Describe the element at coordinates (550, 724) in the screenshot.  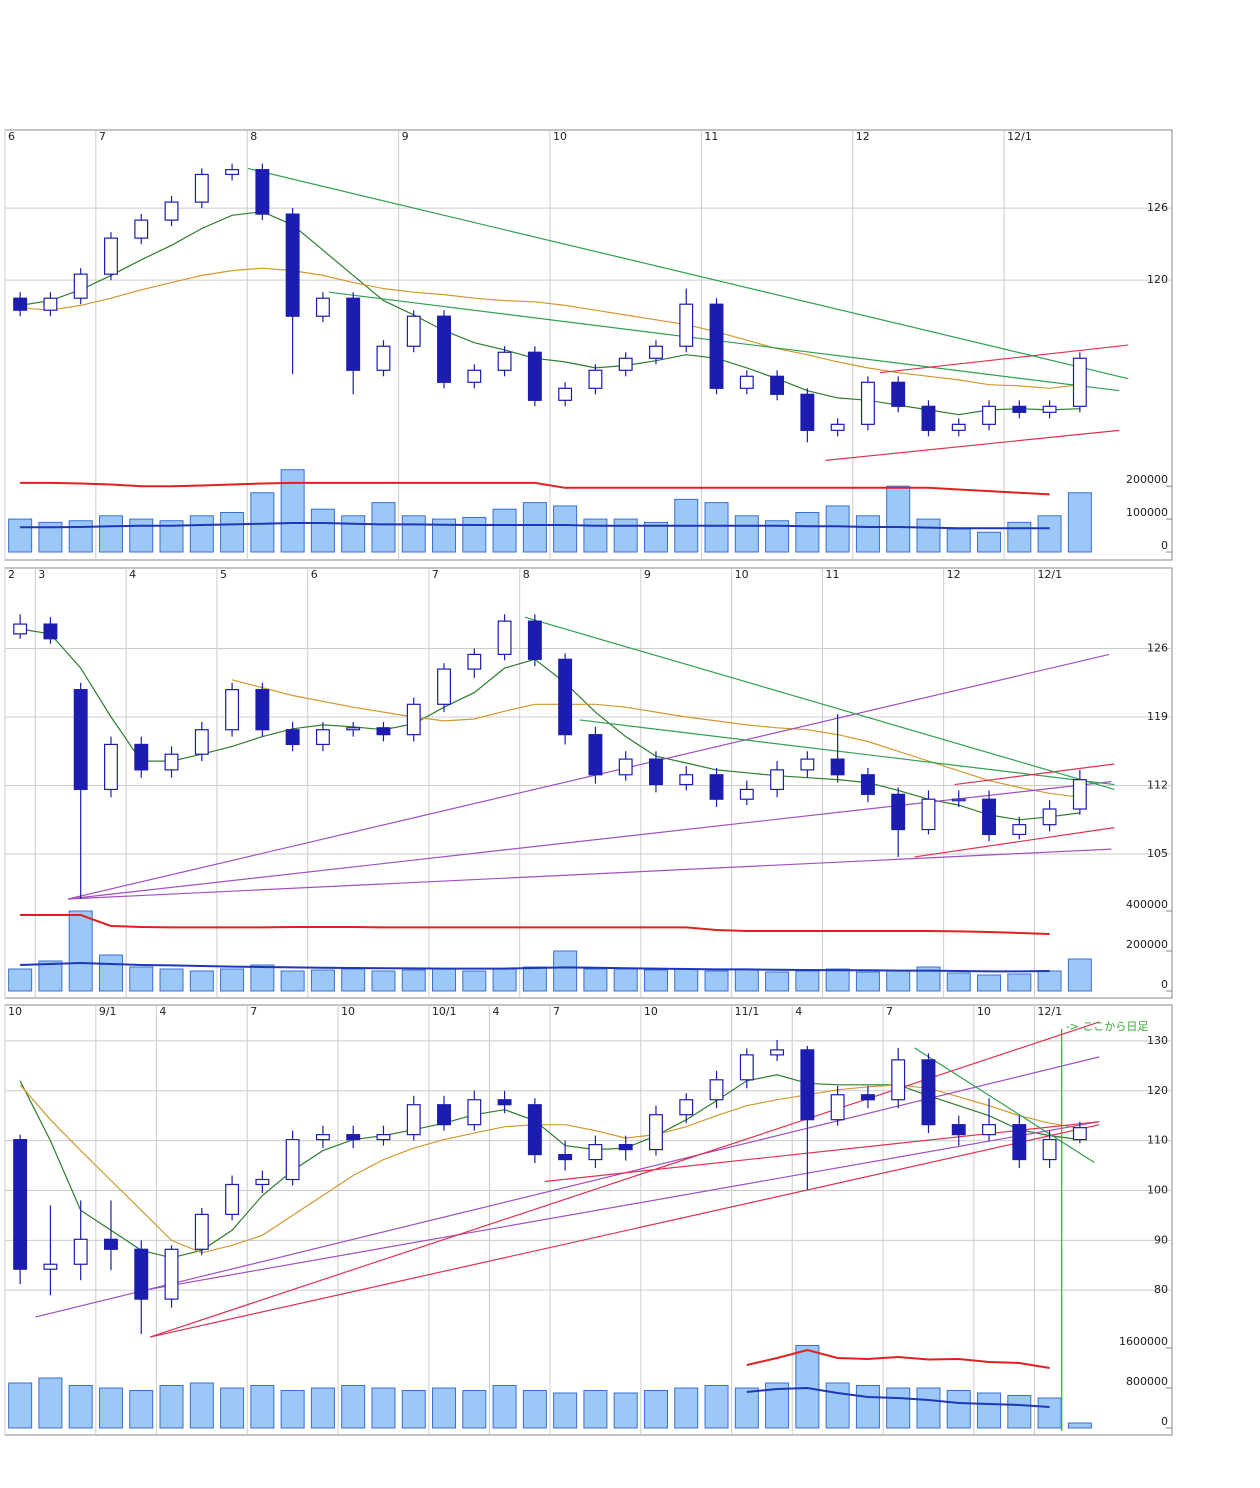
I see `moving-average` at that location.